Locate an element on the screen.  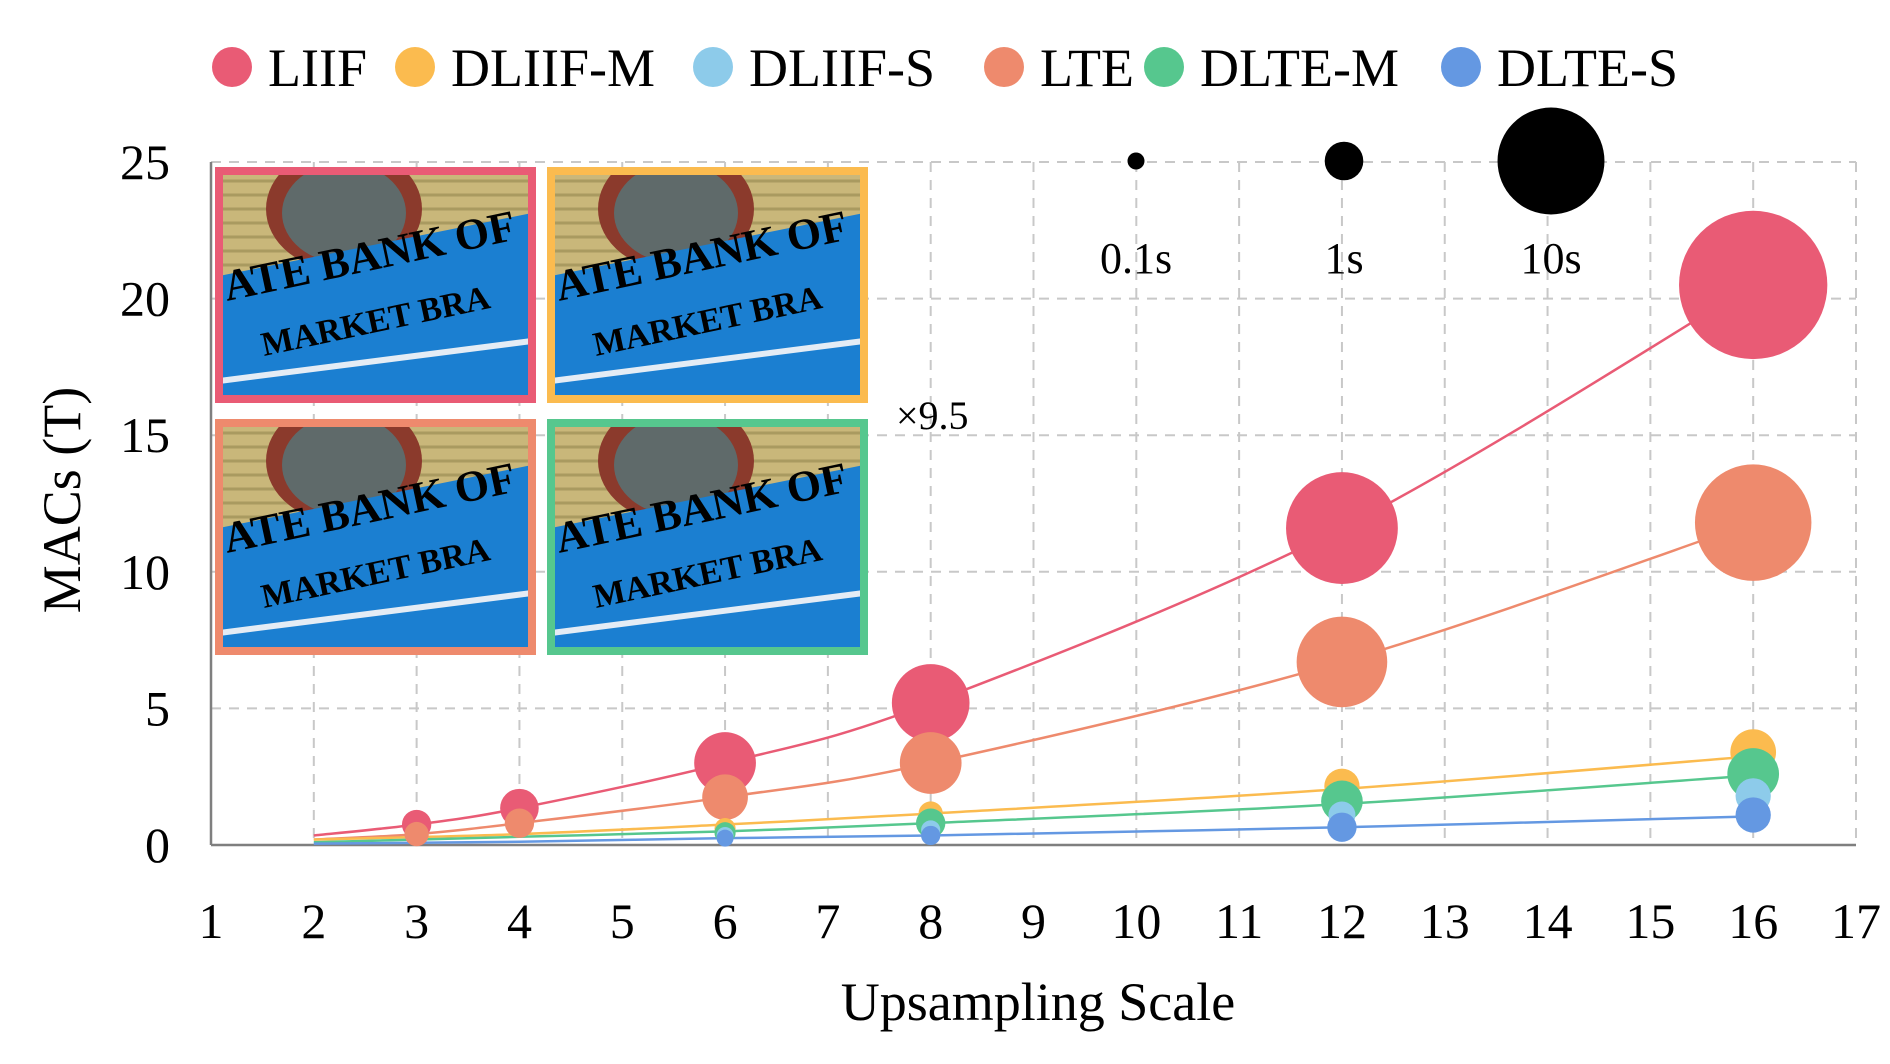
x-tick-label: 16 is located at coordinates (1753, 921).